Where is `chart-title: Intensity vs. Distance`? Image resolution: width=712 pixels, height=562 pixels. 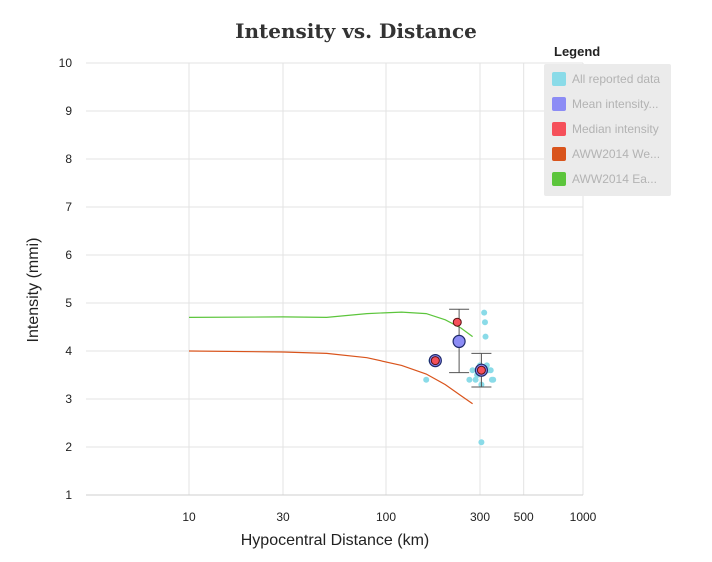
chart-title: Intensity vs. Distance is located at coordinates (356, 31).